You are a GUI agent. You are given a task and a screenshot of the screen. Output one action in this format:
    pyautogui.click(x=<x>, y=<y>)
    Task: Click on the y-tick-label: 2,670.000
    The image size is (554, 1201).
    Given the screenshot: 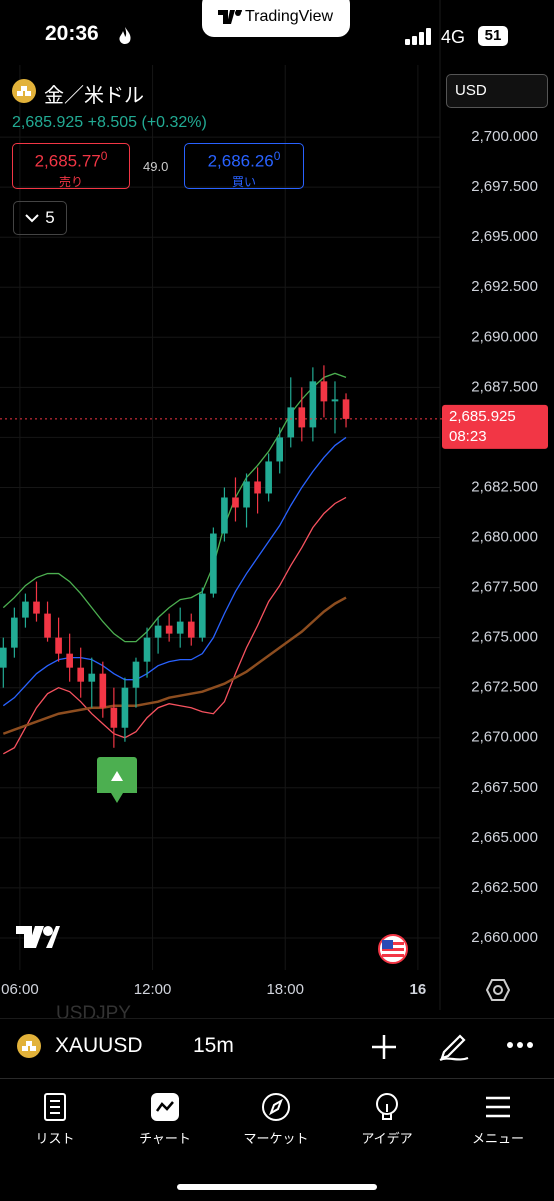 What is the action you would take?
    pyautogui.click(x=504, y=737)
    